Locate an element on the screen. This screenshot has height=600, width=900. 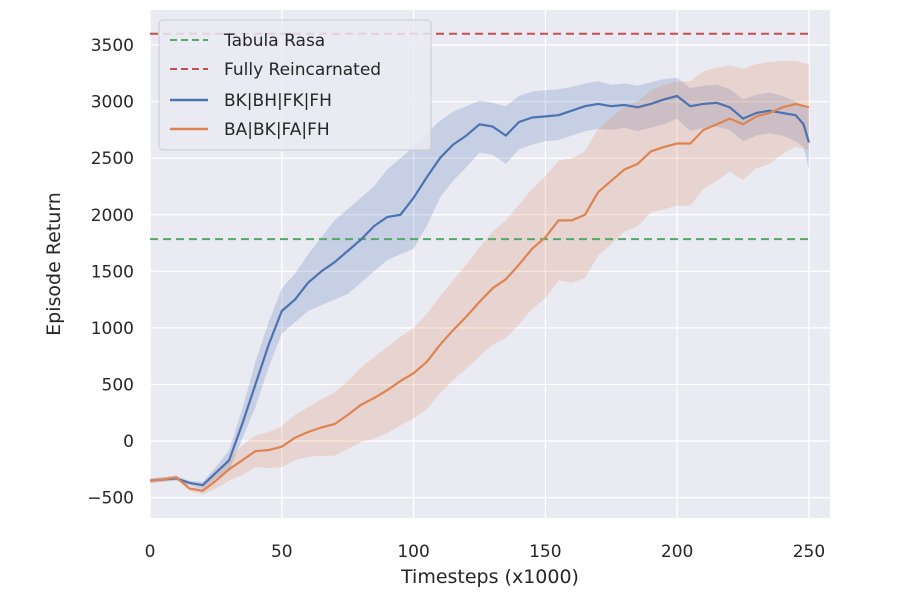
y-tick-label: 2000 is located at coordinates (112, 216).